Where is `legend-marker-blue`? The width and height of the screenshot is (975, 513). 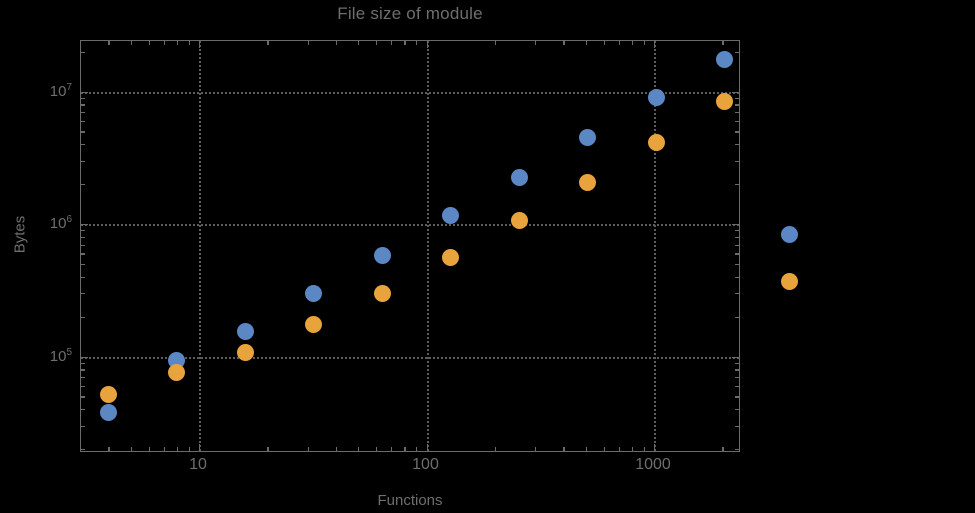 legend-marker-blue is located at coordinates (789, 234).